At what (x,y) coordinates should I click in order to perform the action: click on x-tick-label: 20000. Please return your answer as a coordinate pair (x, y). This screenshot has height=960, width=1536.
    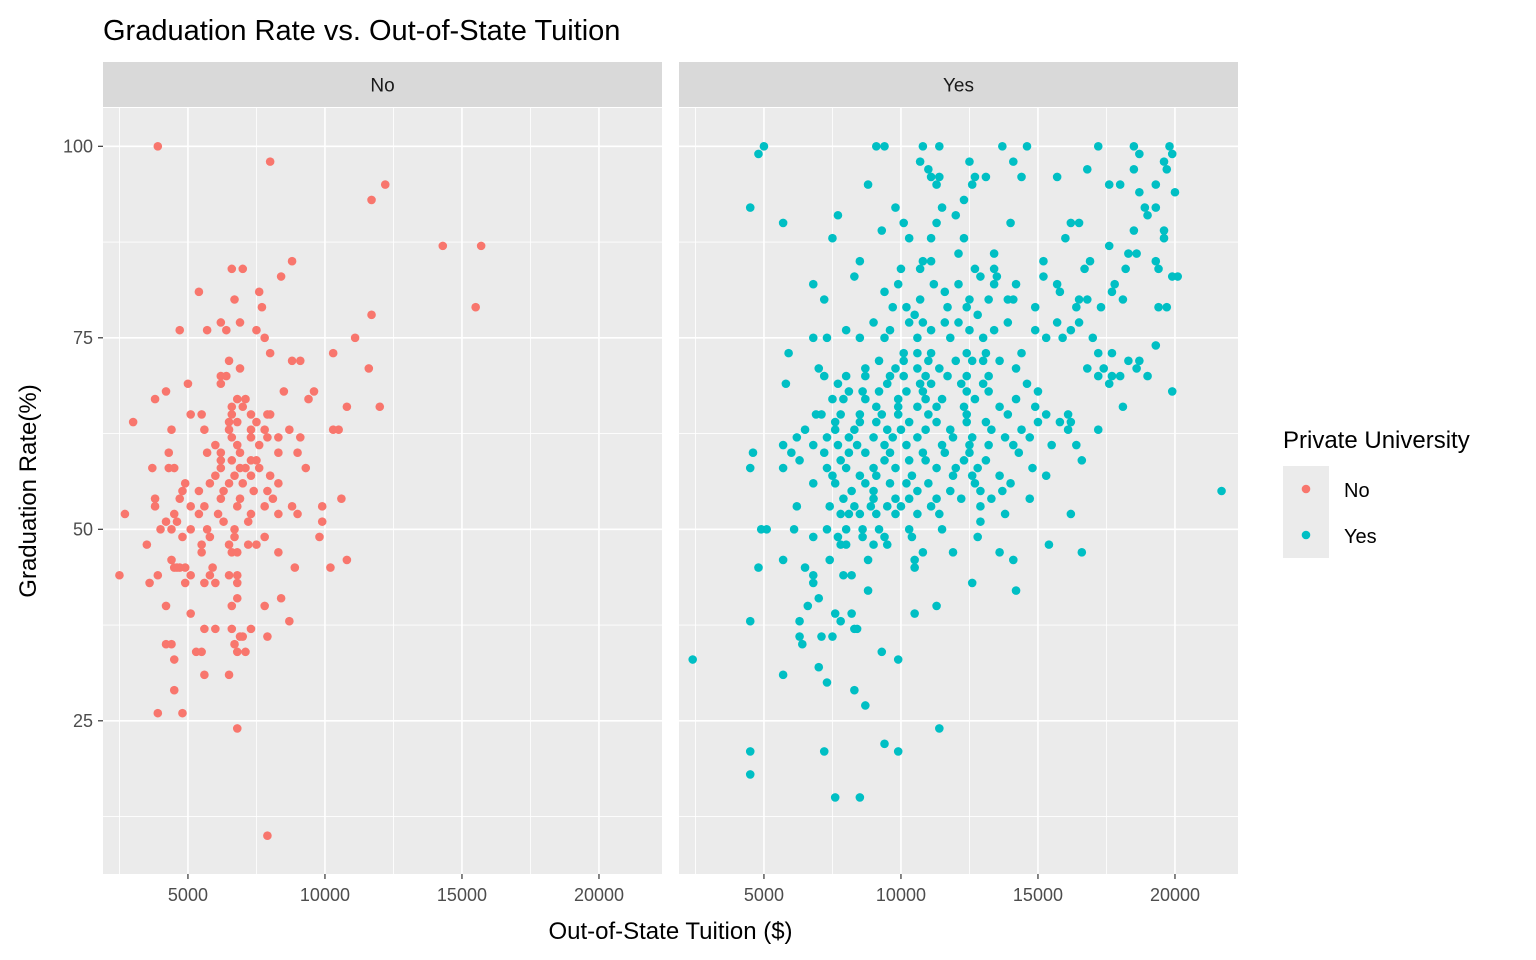
    Looking at the image, I should click on (599, 895).